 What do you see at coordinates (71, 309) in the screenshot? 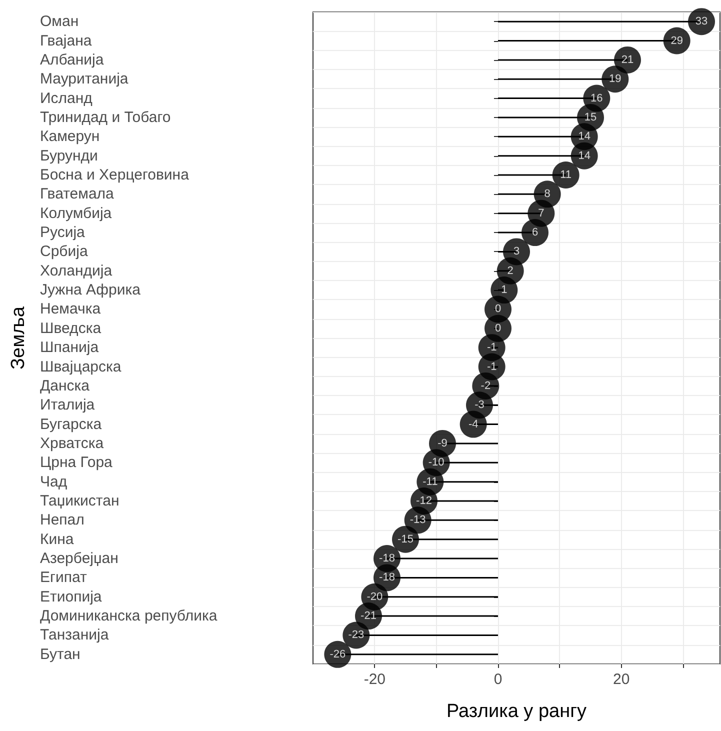
I see `y-tick-label: Немачка` at bounding box center [71, 309].